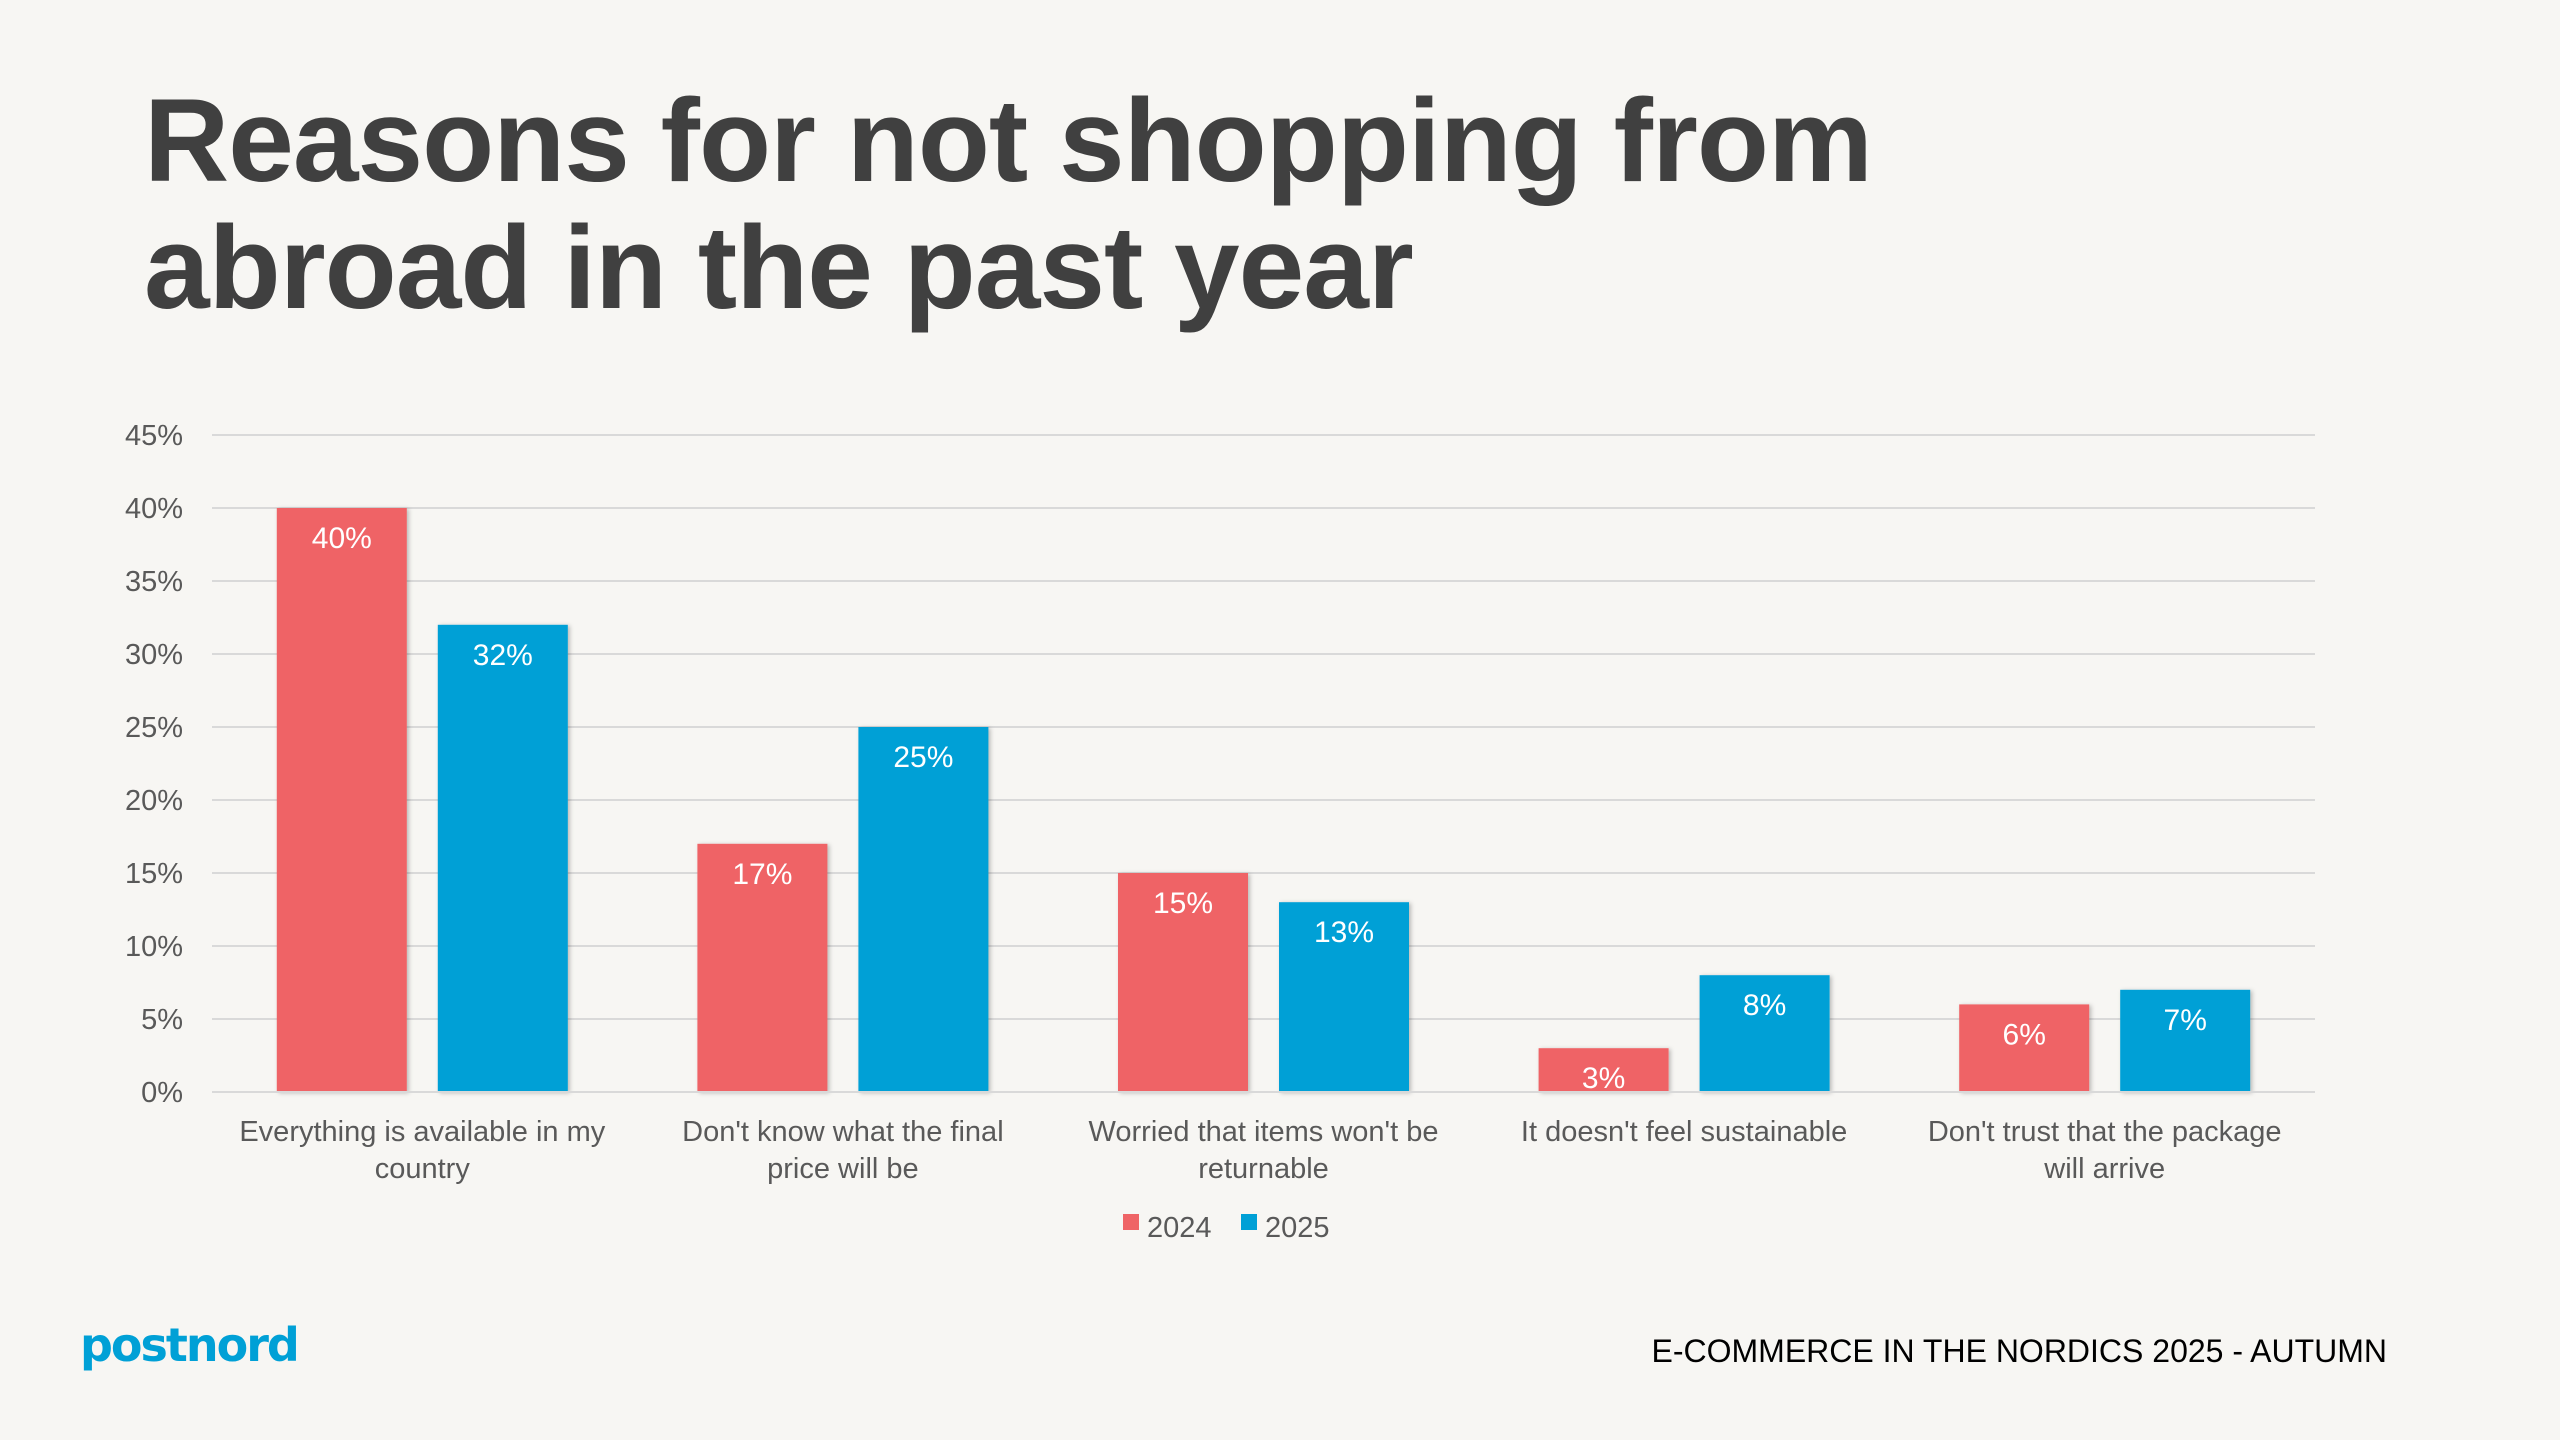 The width and height of the screenshot is (2560, 1440). What do you see at coordinates (1344, 932) in the screenshot?
I see `data-label-2025: 13%` at bounding box center [1344, 932].